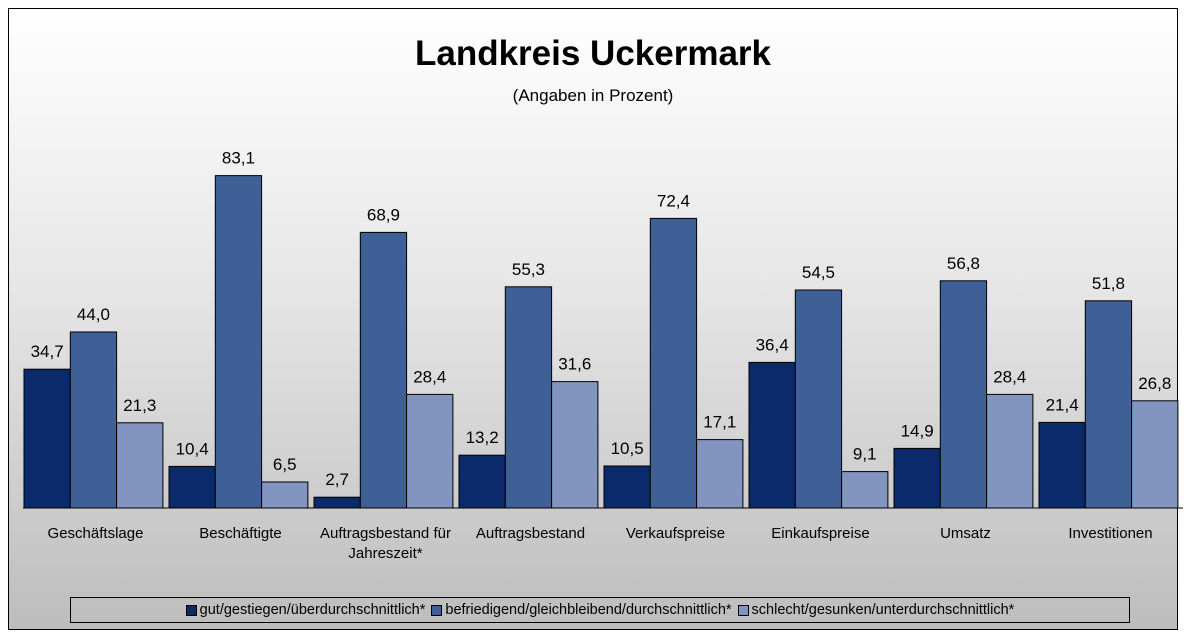  Describe the element at coordinates (192, 448) in the screenshot. I see `value-label: 10,4` at that location.